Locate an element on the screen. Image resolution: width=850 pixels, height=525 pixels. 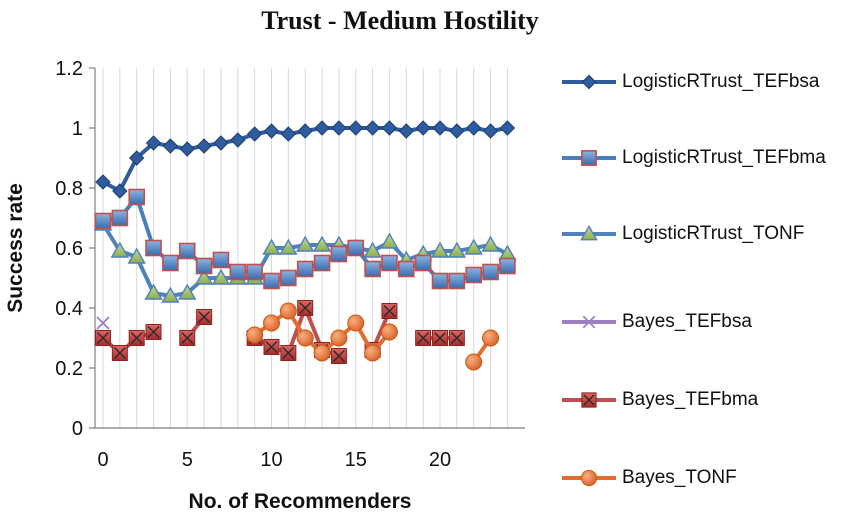
legend-item: LogisticRTrust_TEFbsa is located at coordinates (705, 99).